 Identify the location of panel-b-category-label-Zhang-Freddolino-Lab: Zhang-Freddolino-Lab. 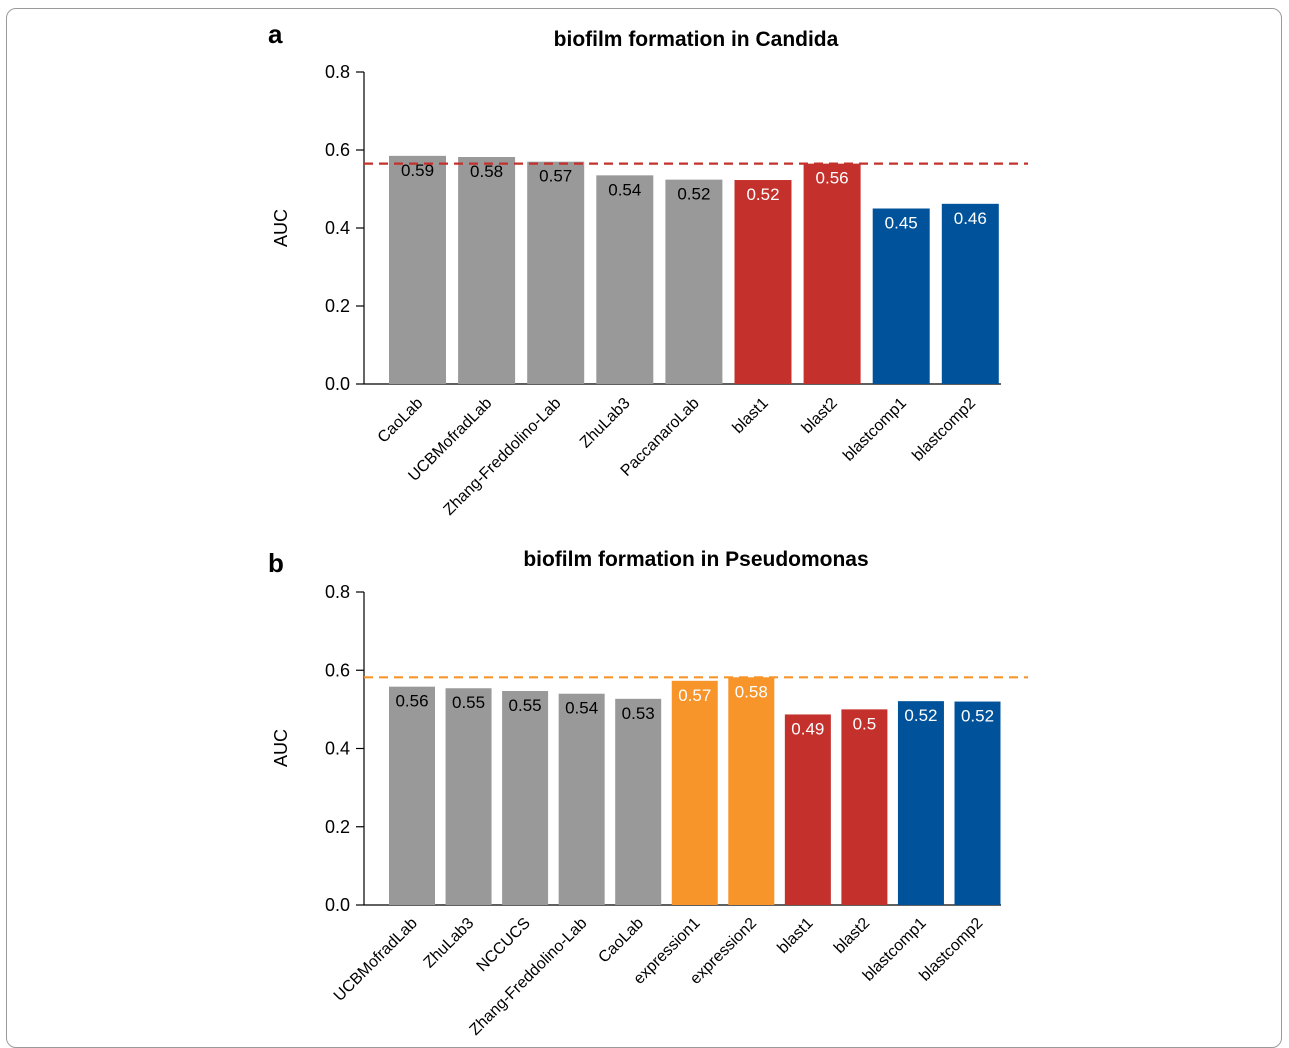
(529, 977).